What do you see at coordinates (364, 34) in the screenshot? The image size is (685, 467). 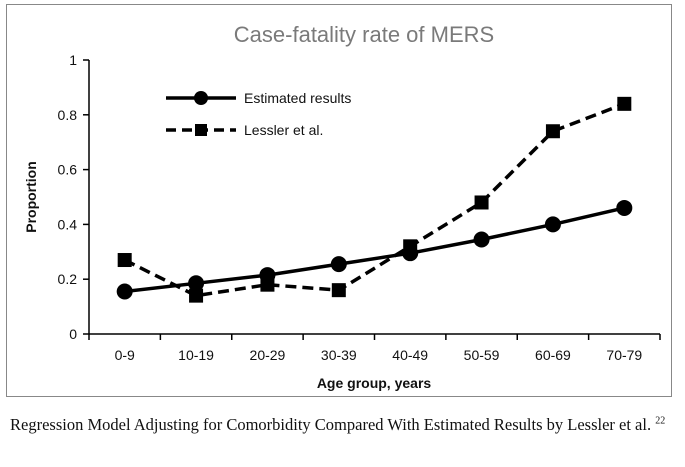 I see `chart-title: Case-fatality rate of MERS` at bounding box center [364, 34].